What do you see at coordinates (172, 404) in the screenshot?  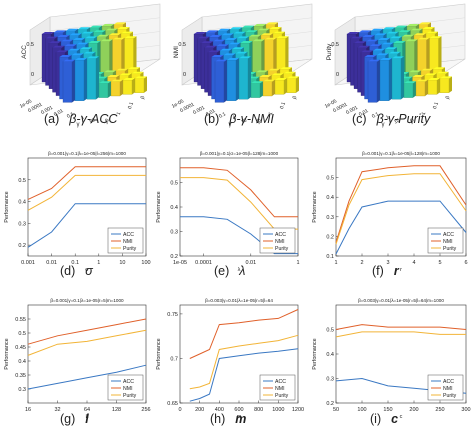 I see `y-tick-label: 0.65` at bounding box center [172, 404].